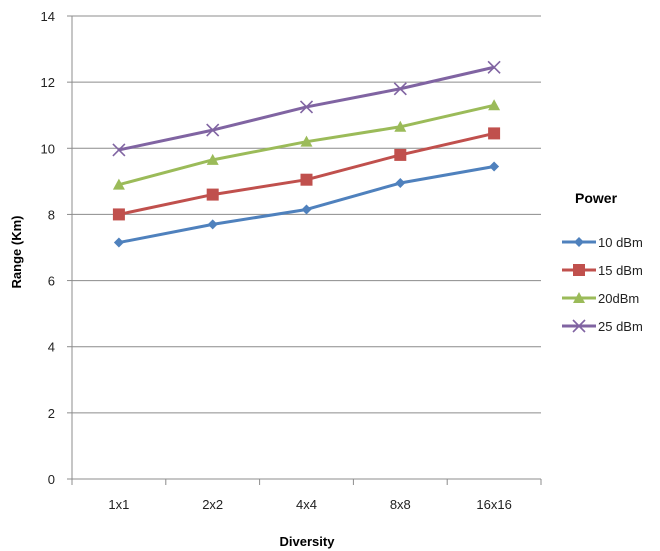 This screenshot has height=551, width=660. What do you see at coordinates (493, 504) in the screenshot?
I see `x-tick-label: 16x16` at bounding box center [493, 504].